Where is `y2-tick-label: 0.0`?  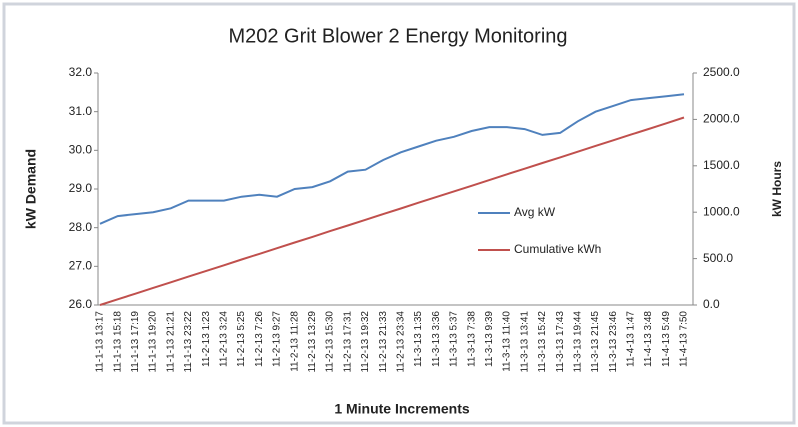
y2-tick-label: 0.0 is located at coordinates (711, 304).